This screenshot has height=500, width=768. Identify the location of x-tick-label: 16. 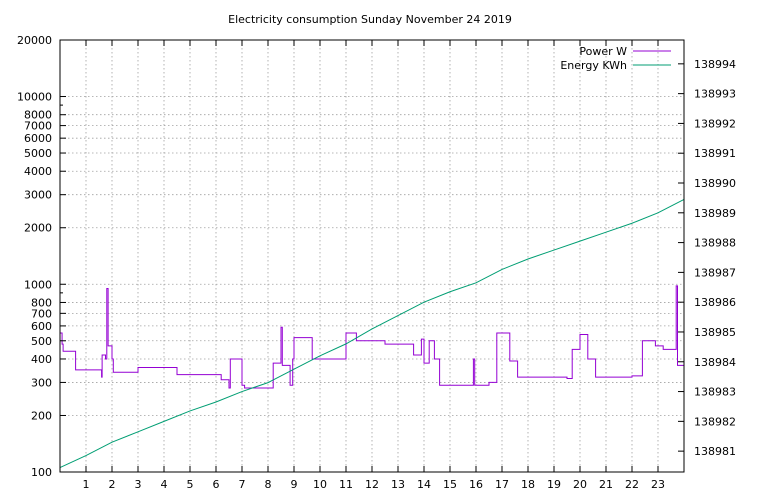
(476, 484).